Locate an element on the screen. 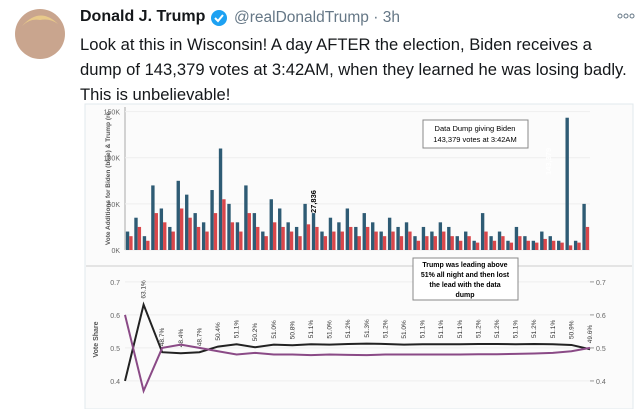 This screenshot has width=640, height=409. y2-tick-label: 0.5 is located at coordinates (601, 349).